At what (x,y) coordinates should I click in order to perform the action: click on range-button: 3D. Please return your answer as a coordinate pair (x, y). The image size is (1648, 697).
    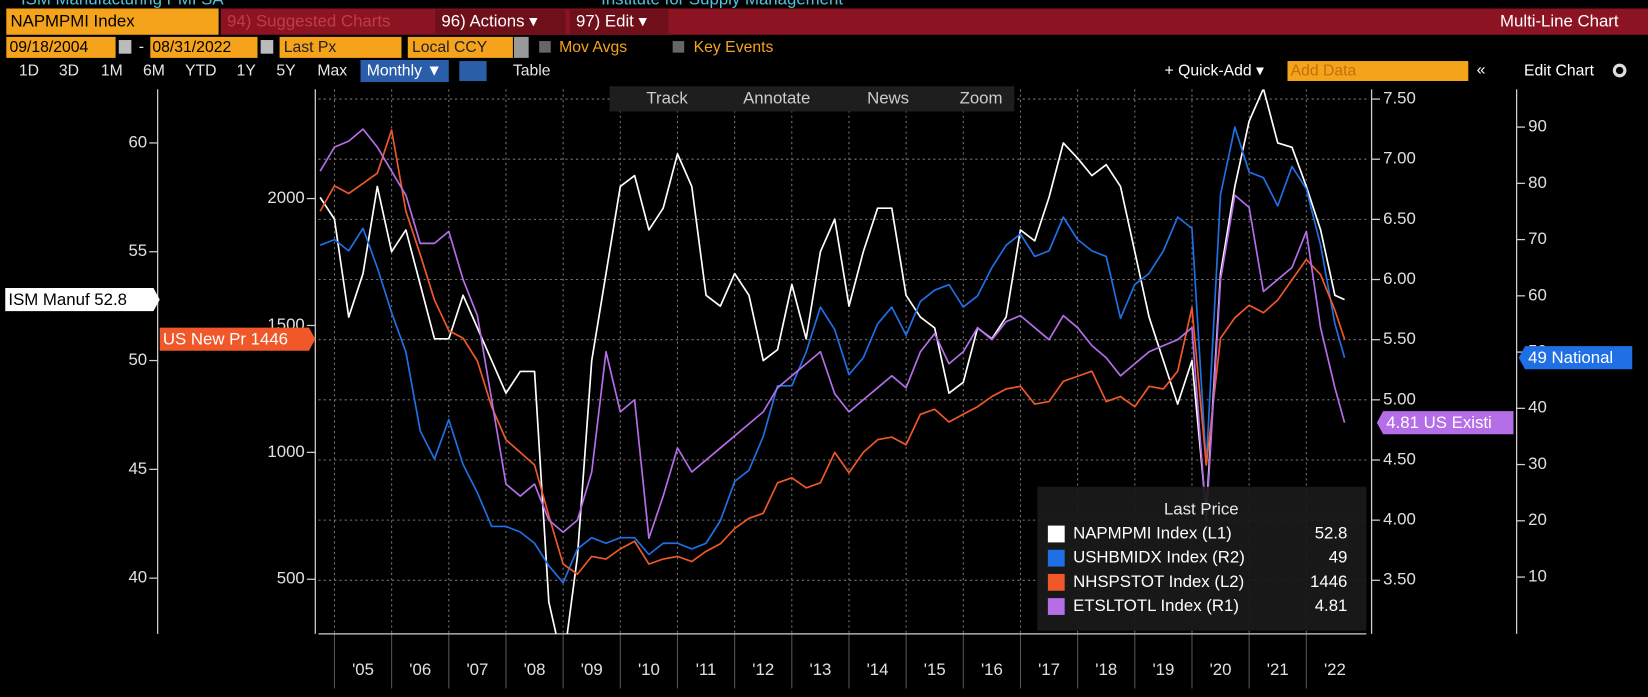
    Looking at the image, I should click on (69, 71).